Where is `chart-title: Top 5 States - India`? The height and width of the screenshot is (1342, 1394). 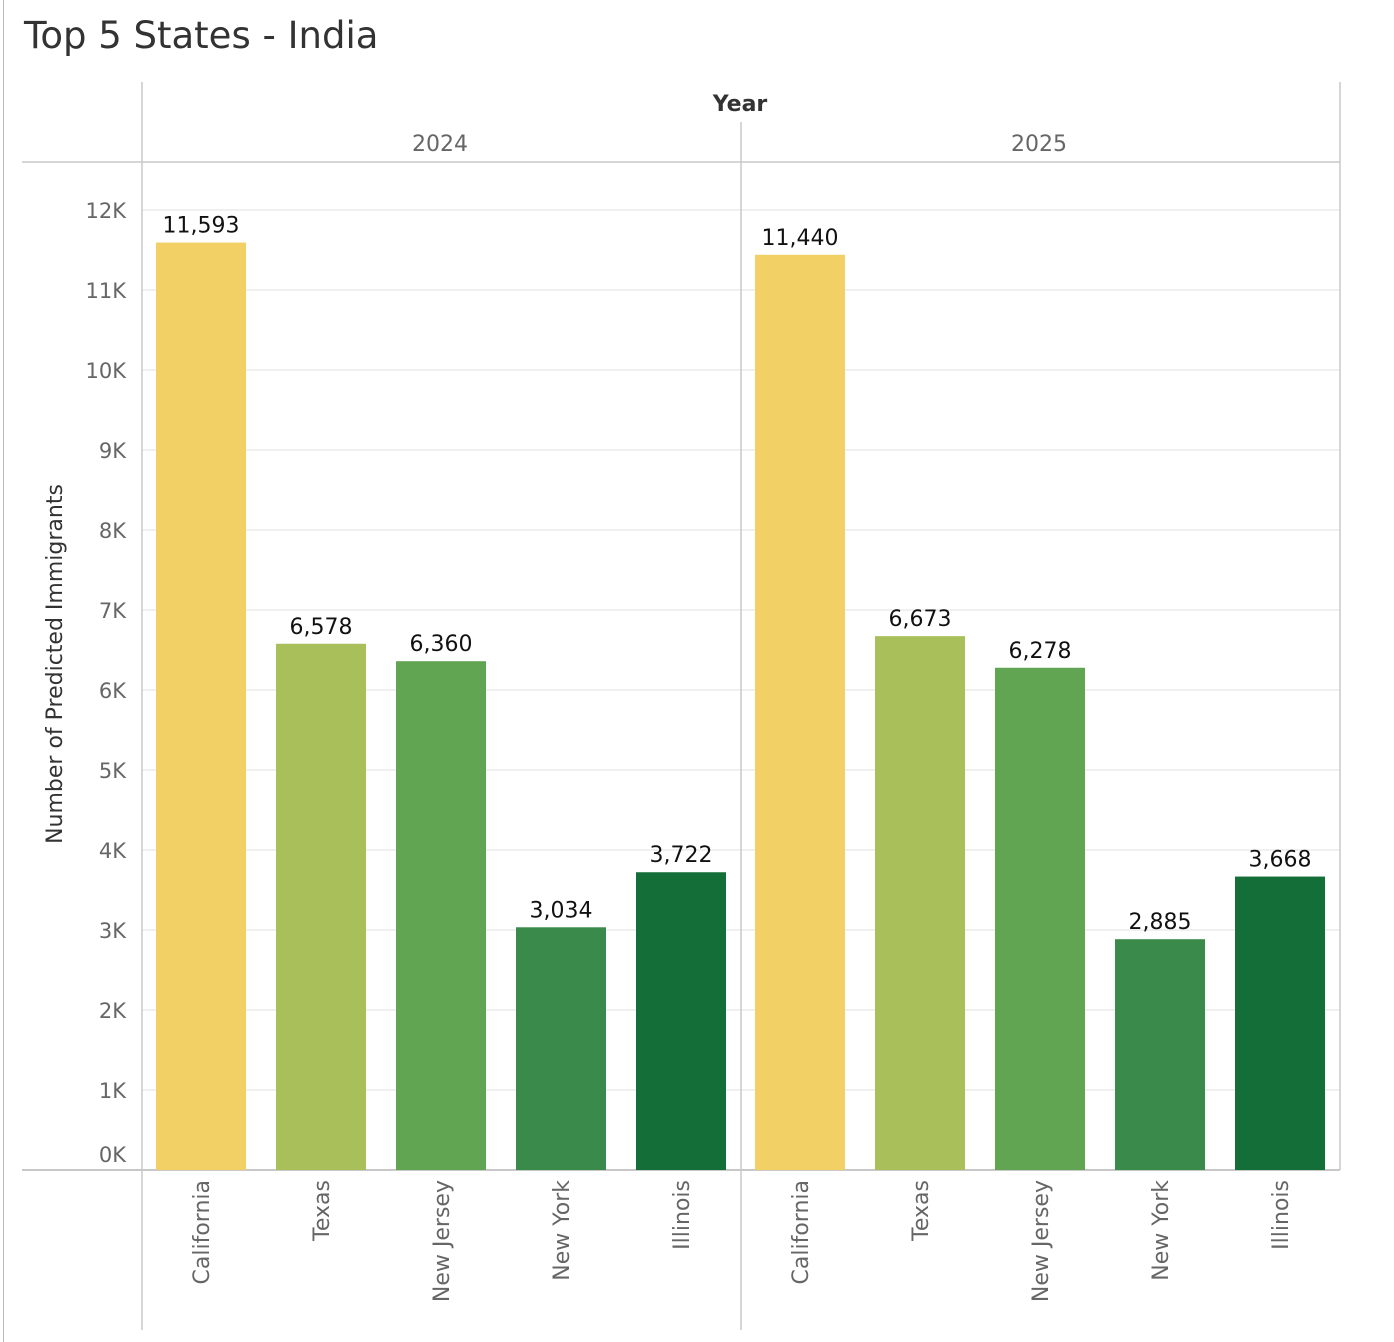
chart-title: Top 5 States - India is located at coordinates (201, 35).